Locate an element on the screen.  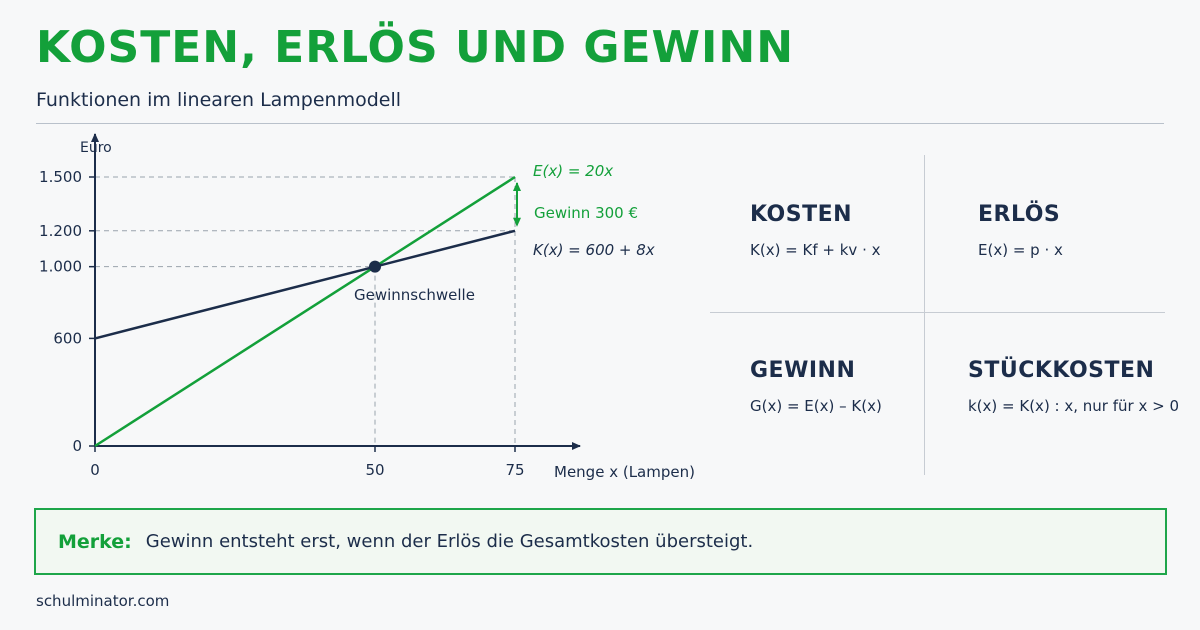
x-axis-label: Menge x (Lampen) is located at coordinates (624, 472).